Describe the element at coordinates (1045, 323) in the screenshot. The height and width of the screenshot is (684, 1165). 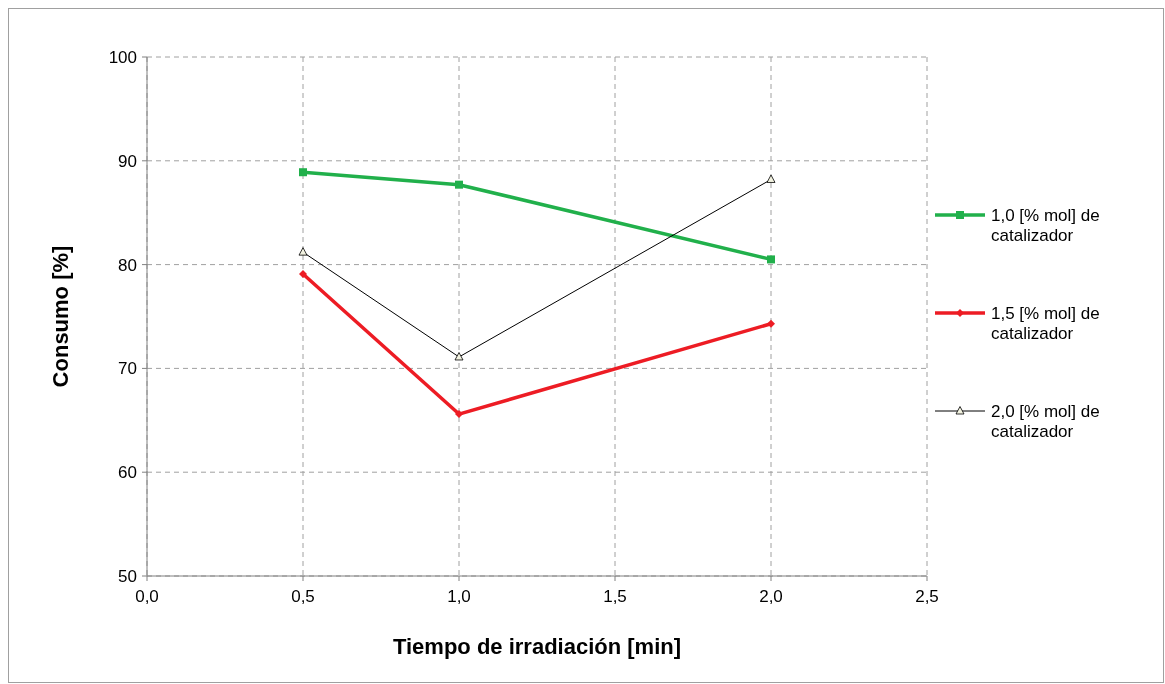
I see `legend-label: 1,5 [% mol] de catalizador` at that location.